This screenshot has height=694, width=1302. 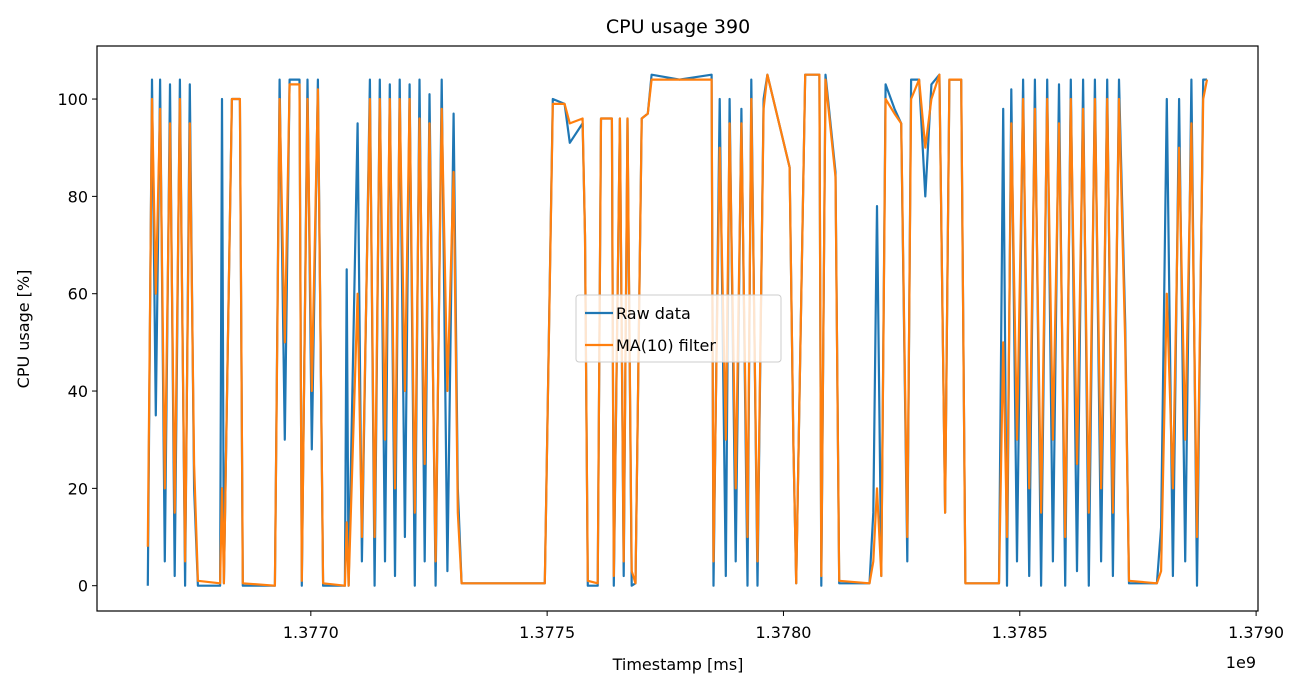 I want to click on y-tick-label: 20, so click(x=78, y=488).